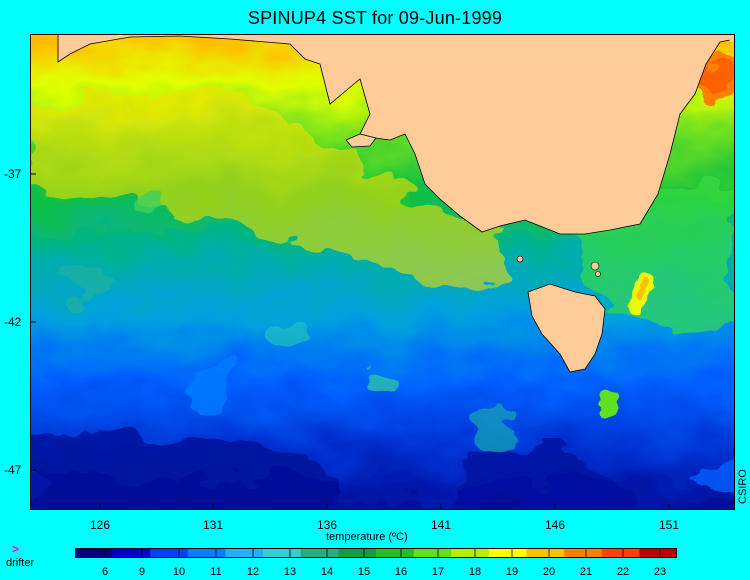 This screenshot has width=750, height=580. Describe the element at coordinates (549, 572) in the screenshot. I see `colorbar-tick-label: 20` at that location.